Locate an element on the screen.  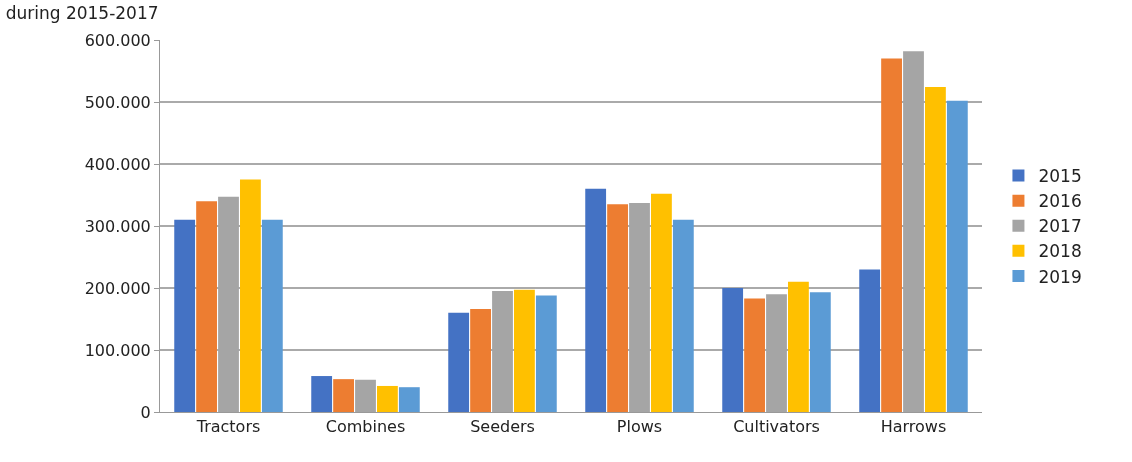
legend-label: 2015 is located at coordinates (1060, 176).